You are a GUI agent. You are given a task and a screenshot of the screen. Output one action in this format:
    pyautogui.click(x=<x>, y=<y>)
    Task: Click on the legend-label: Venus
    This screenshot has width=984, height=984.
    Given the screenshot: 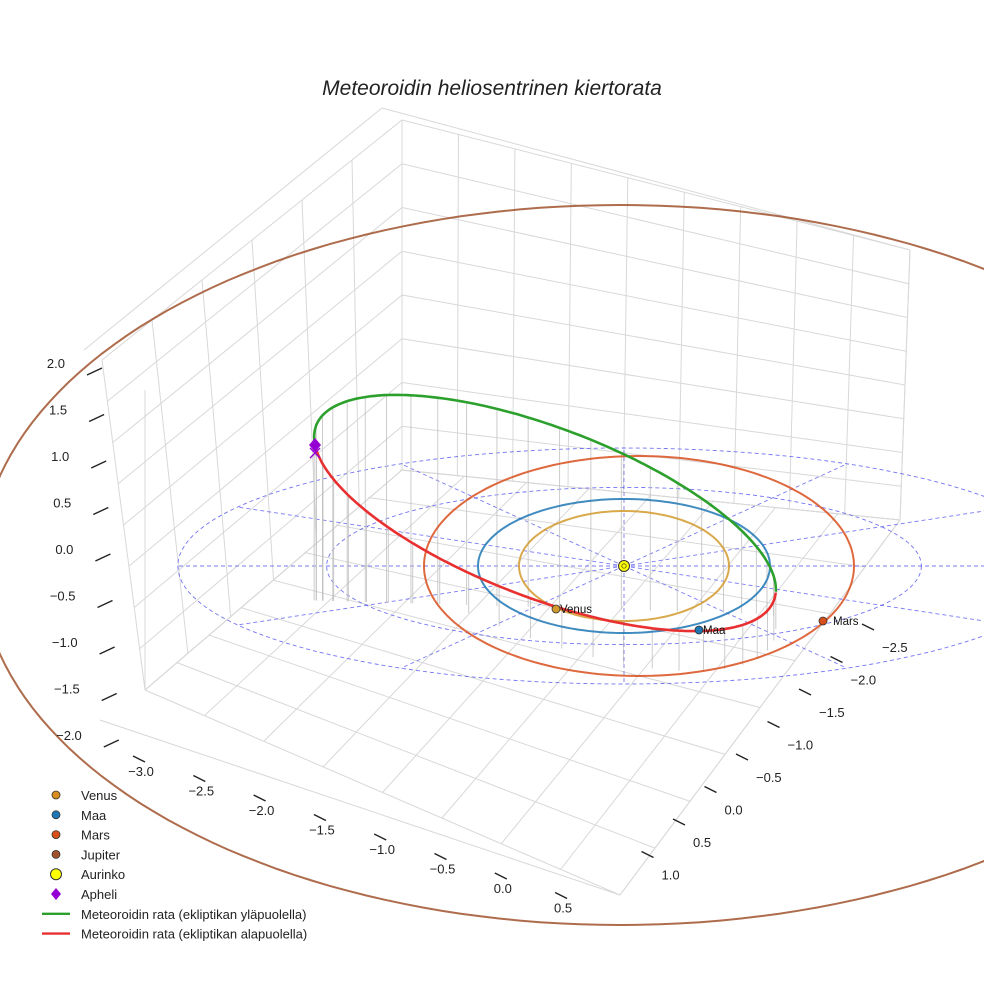 What is the action you would take?
    pyautogui.click(x=99, y=795)
    